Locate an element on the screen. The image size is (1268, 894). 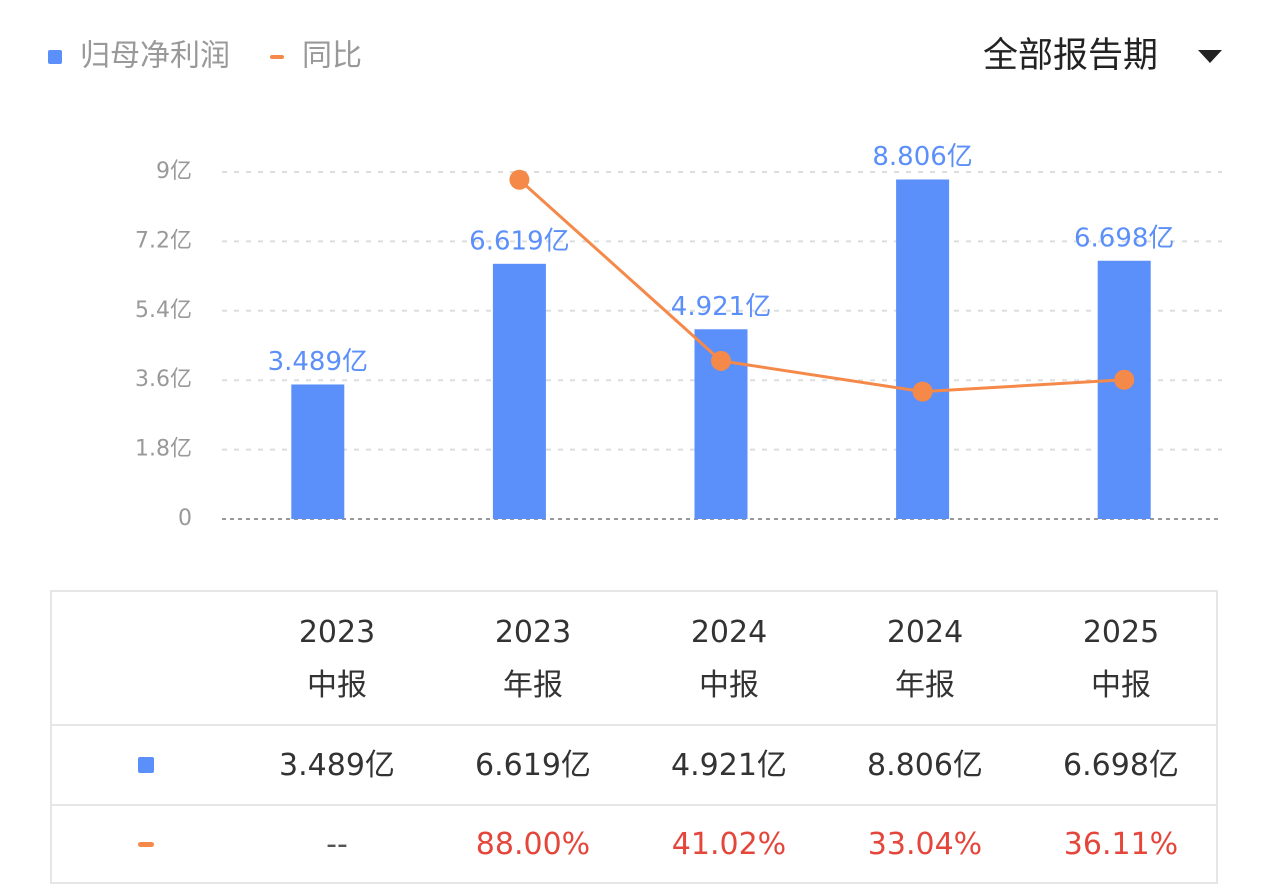
column-header: 2023 中报 is located at coordinates (337, 658).